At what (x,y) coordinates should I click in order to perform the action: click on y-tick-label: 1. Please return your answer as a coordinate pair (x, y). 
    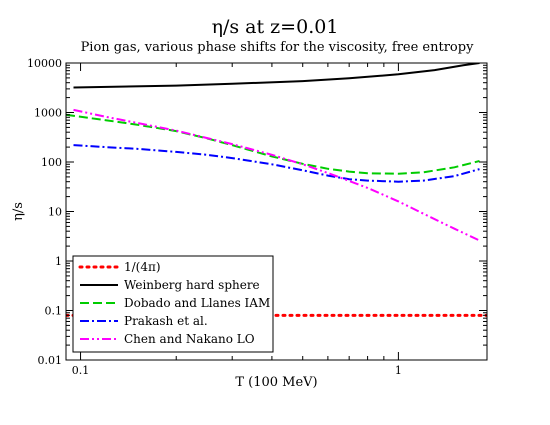
    Looking at the image, I should click on (58, 261).